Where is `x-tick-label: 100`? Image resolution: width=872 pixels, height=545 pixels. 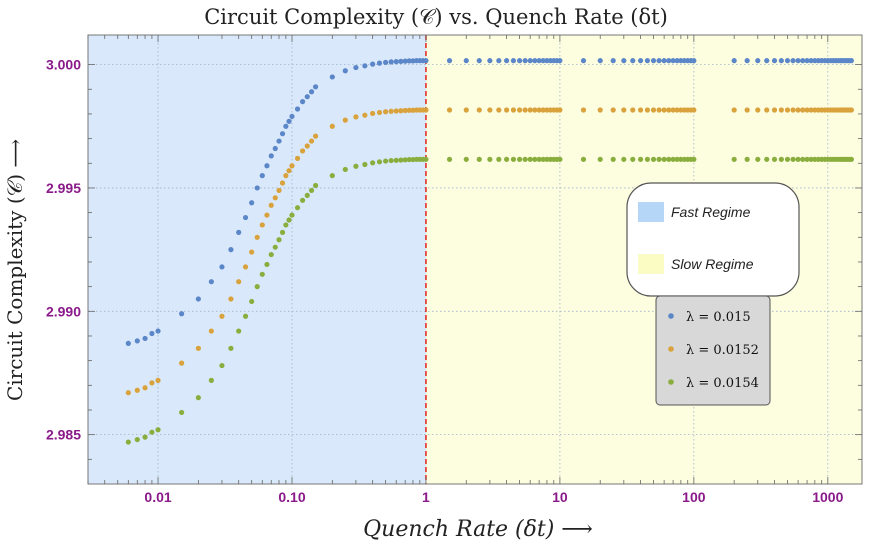
x-tick-label: 100 is located at coordinates (694, 497).